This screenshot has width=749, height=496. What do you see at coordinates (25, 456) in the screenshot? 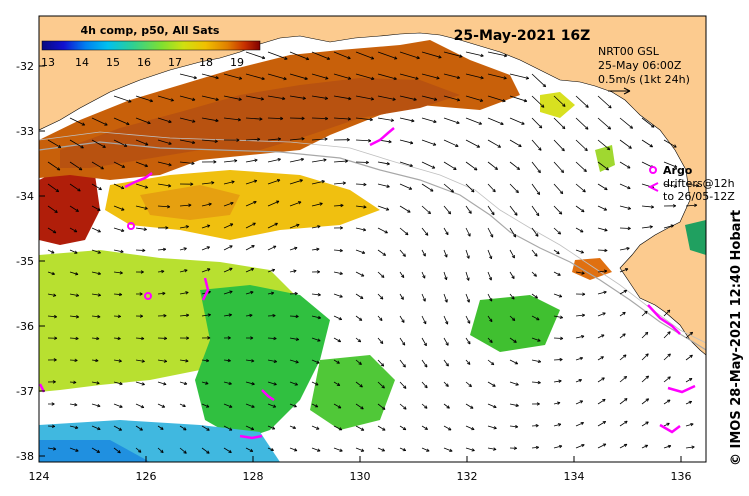
I see `y-tick-label: -38` at bounding box center [25, 456].